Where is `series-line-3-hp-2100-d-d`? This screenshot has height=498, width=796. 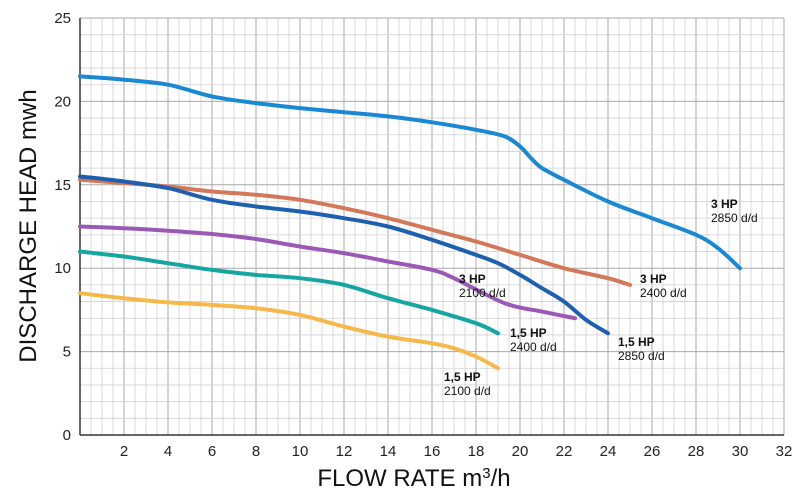
series-line-3-hp-2100-d-d is located at coordinates (327, 272).